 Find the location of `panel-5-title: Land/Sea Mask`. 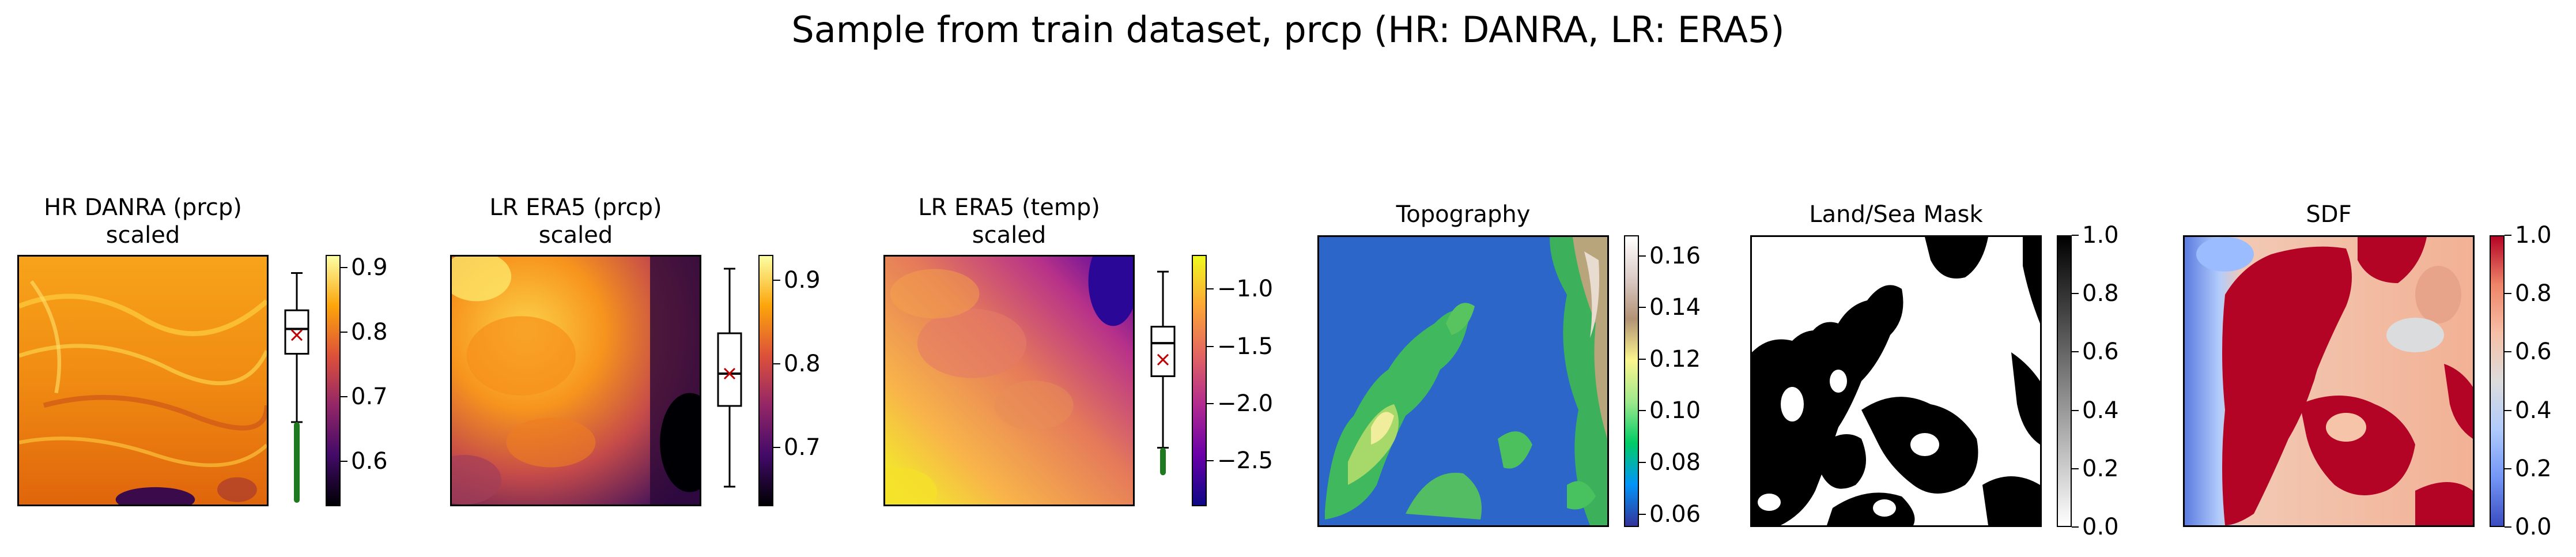

panel-5-title: Land/Sea Mask is located at coordinates (1896, 214).